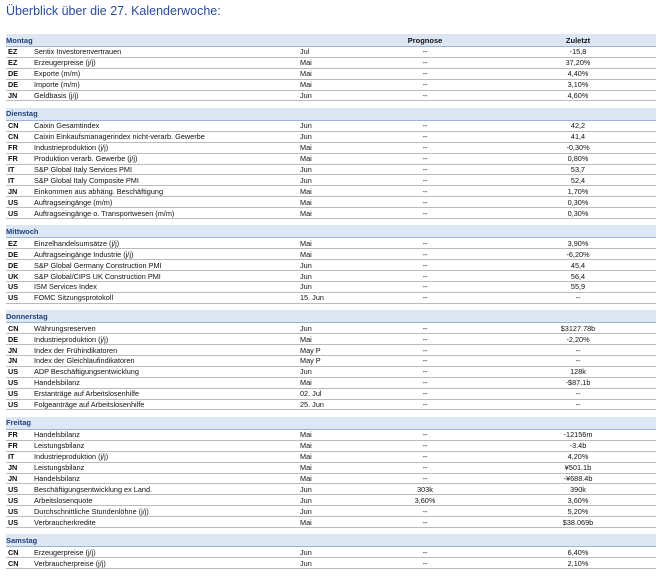 This screenshot has width=660, height=587. Describe the element at coordinates (76, 350) in the screenshot. I see `indicator: Index der Frühindikatoren` at that location.